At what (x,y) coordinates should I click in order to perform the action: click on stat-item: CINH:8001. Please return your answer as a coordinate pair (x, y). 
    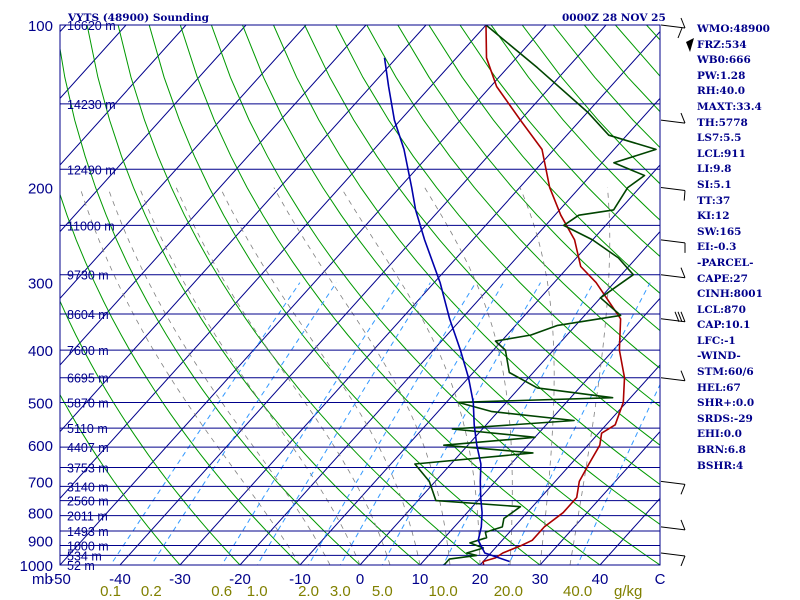
    Looking at the image, I should click on (730, 294).